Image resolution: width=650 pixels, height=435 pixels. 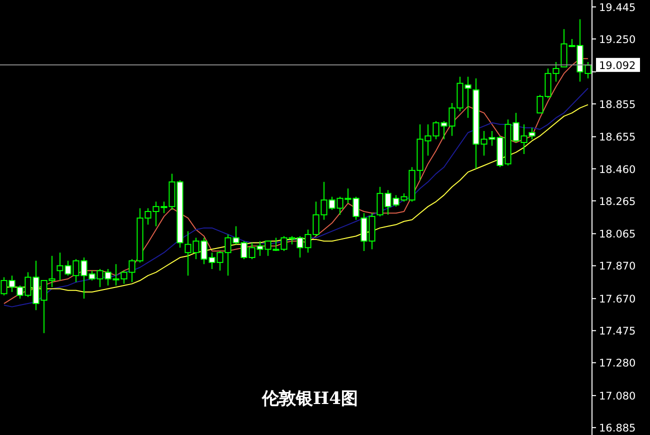 What do you see at coordinates (309, 399) in the screenshot?
I see `text: 伦敦银H4图` at bounding box center [309, 399].